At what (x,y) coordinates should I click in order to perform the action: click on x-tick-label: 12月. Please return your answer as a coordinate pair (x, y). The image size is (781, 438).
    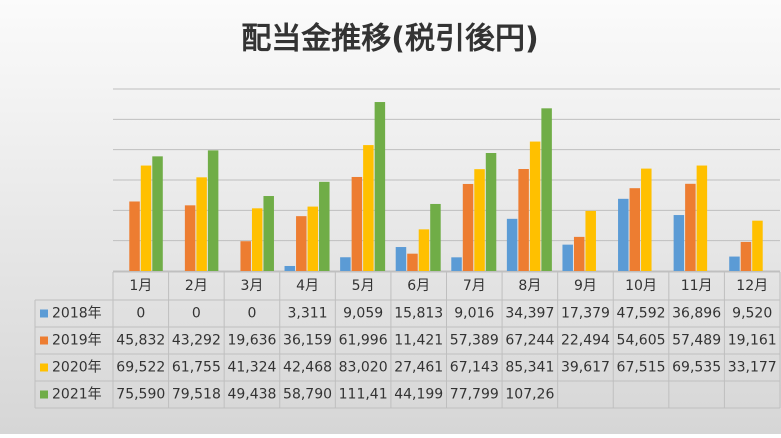
    Looking at the image, I should click on (752, 286).